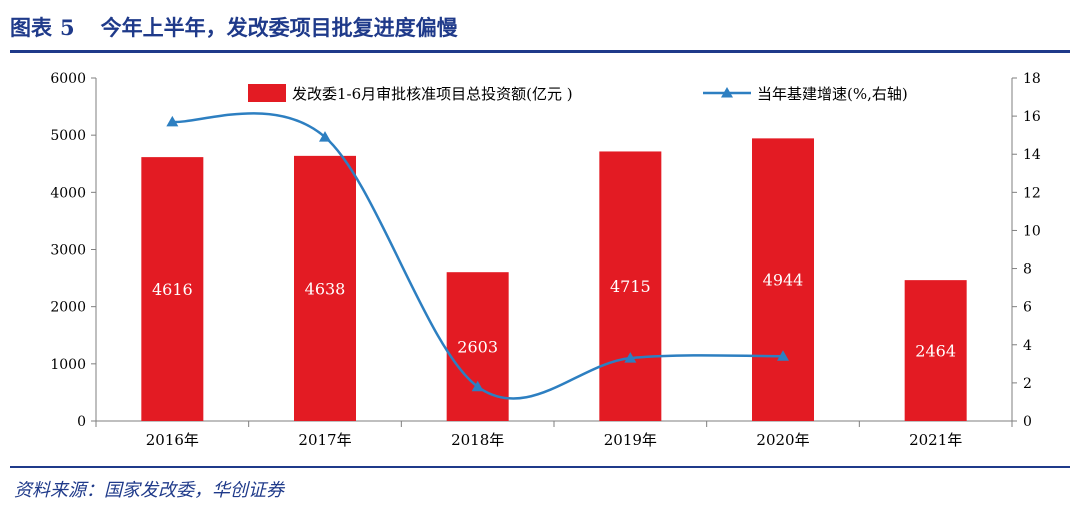  Describe the element at coordinates (149, 490) in the screenshot. I see `source-note: 资料来源：国家发改委，华创证券` at that location.